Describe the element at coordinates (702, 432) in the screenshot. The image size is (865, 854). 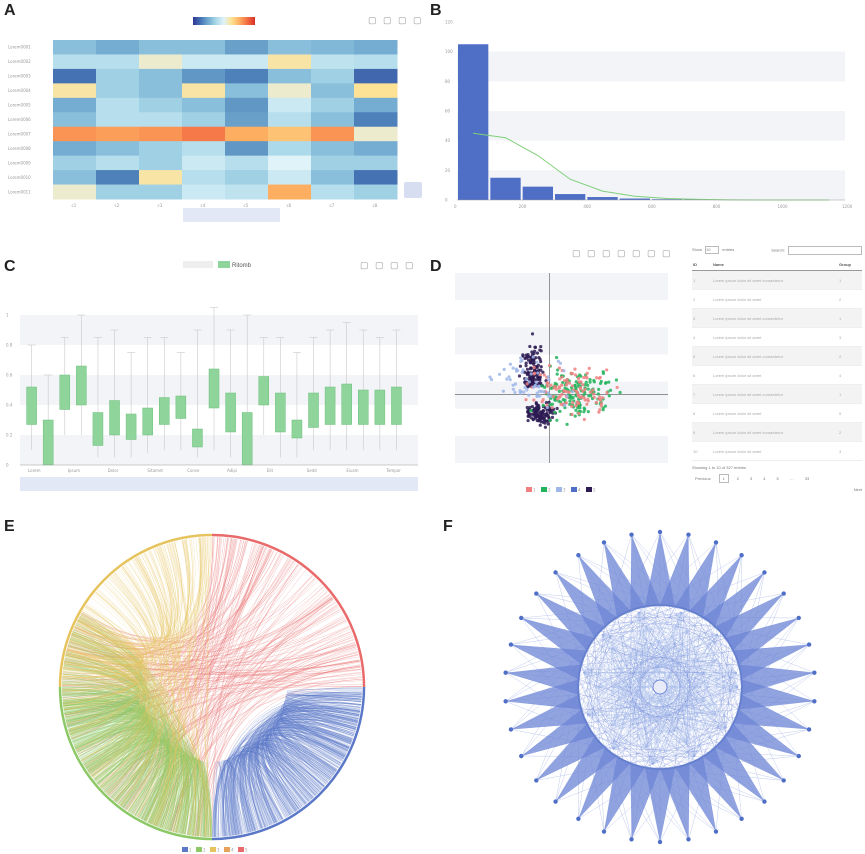
I see `table-cell-id: 9` at that location.